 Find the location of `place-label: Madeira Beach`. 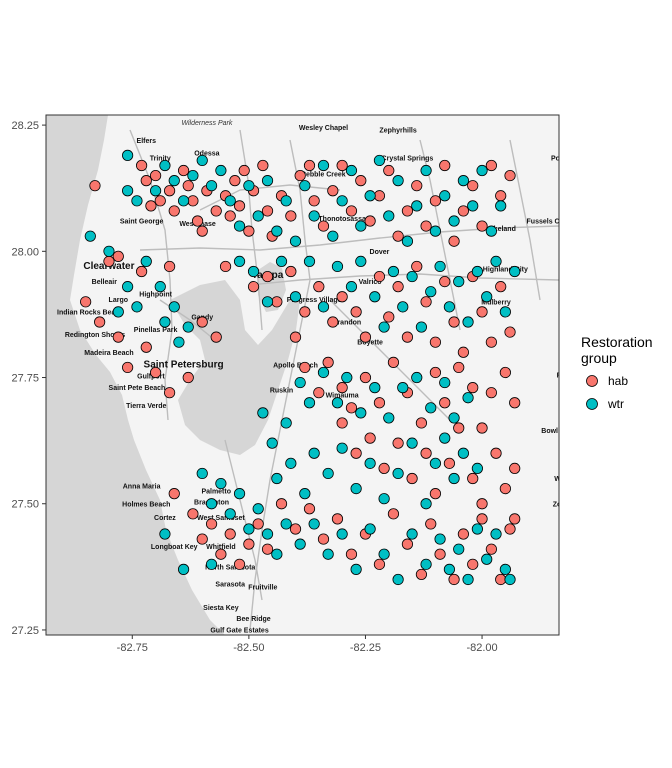

place-label: Madeira Beach is located at coordinates (108, 353).